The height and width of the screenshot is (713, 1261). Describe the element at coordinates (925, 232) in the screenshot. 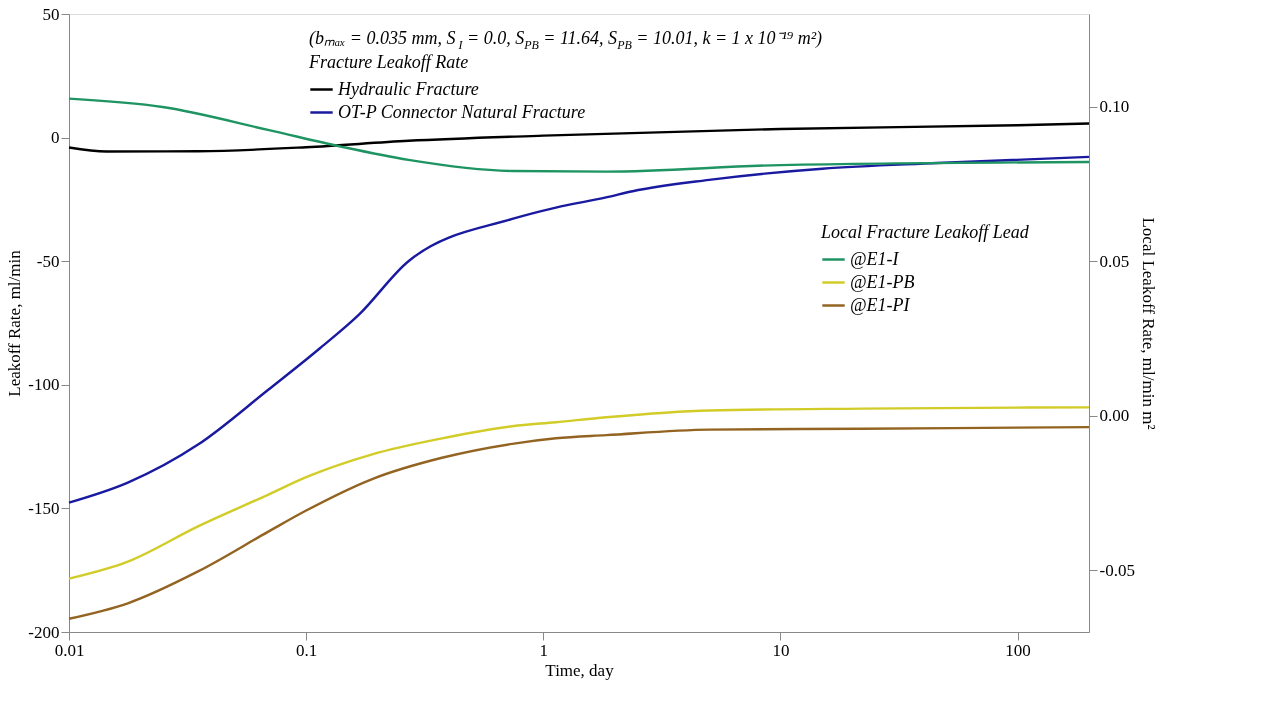

I see `annotation: Local Fracture Leakoff Lead` at that location.